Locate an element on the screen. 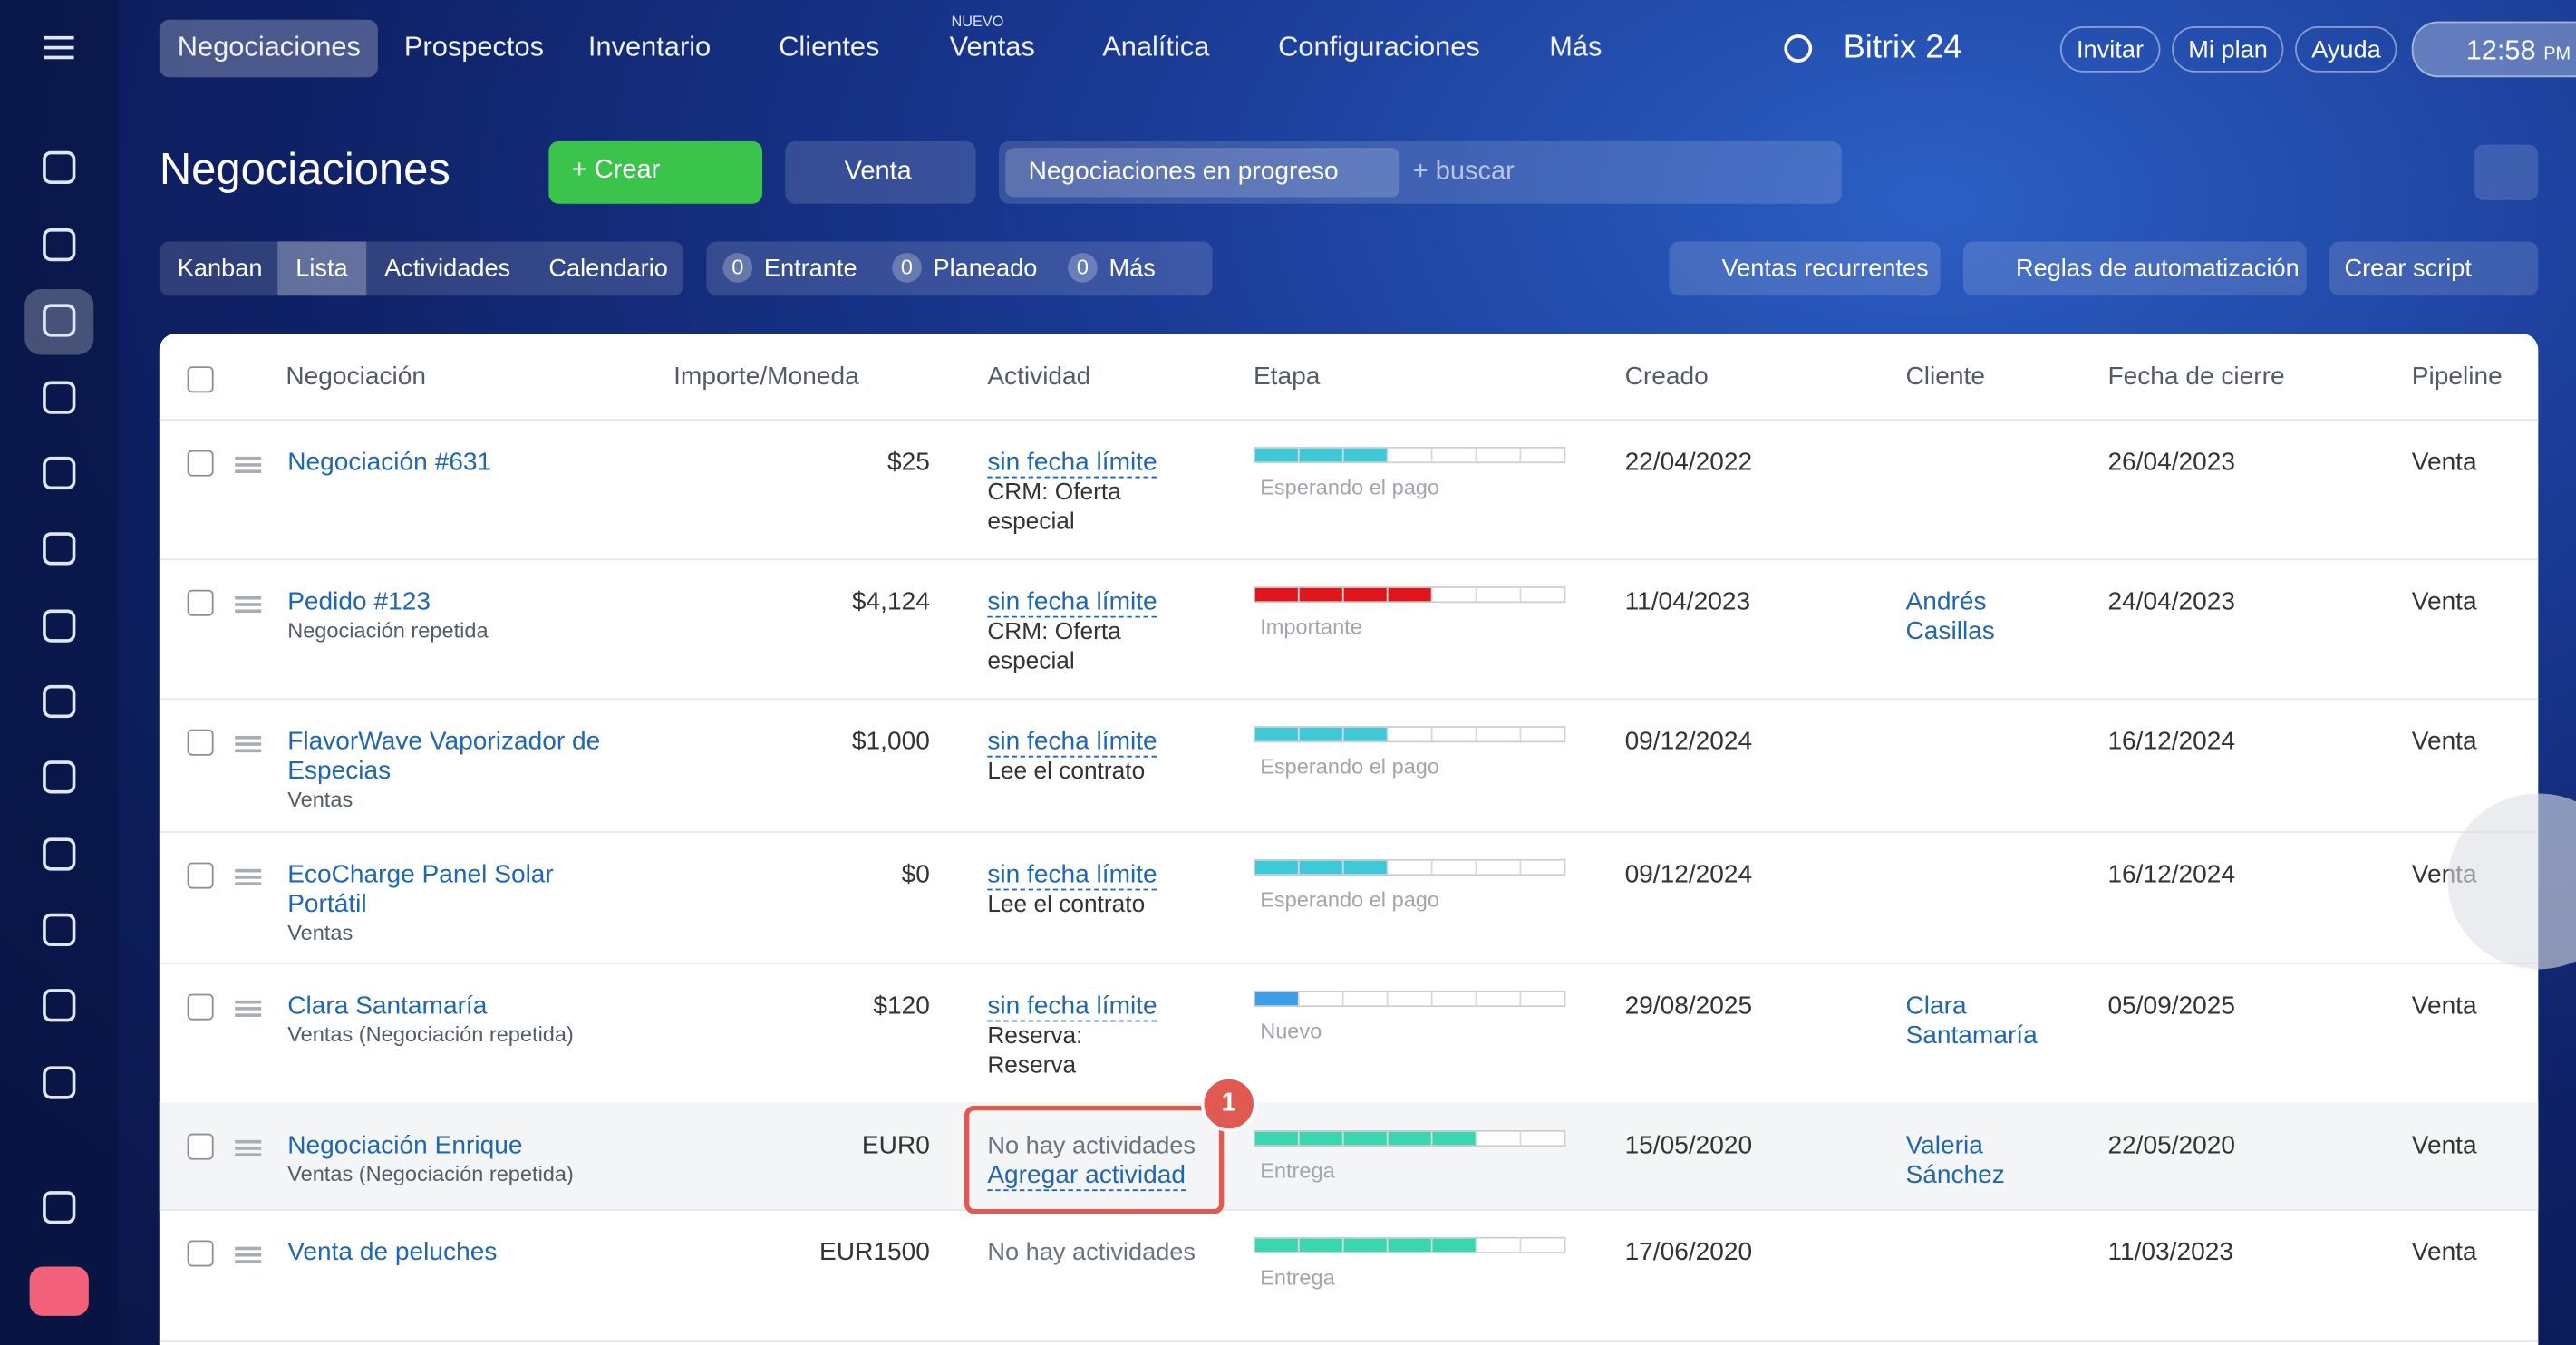 This screenshot has height=1345, width=2576. recurring-button: Ventas recurrentes is located at coordinates (1805, 268).